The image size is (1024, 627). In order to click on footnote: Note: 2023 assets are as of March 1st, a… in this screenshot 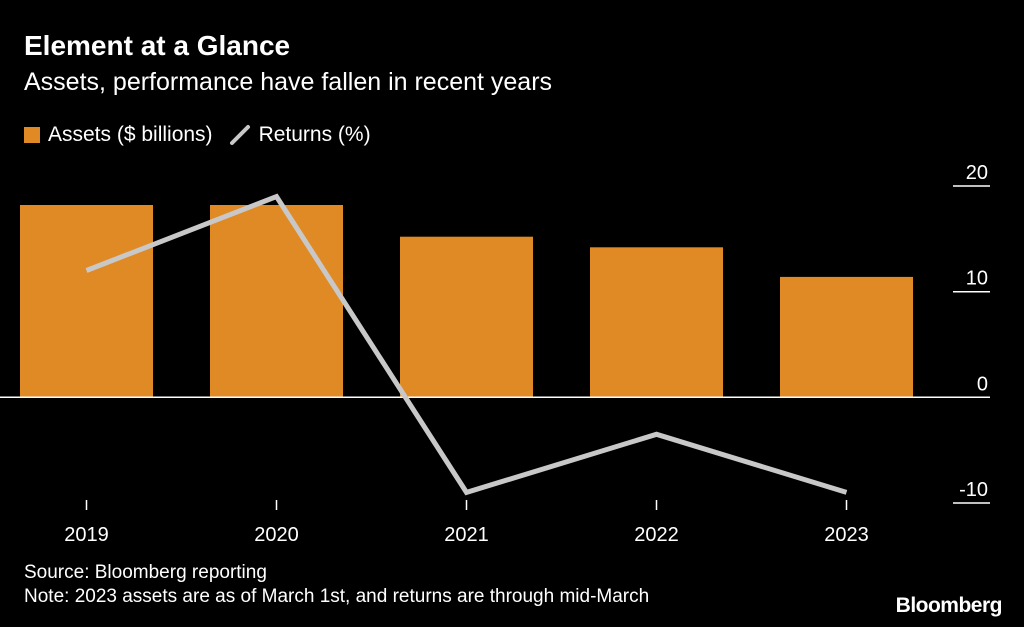, I will do `click(337, 596)`.